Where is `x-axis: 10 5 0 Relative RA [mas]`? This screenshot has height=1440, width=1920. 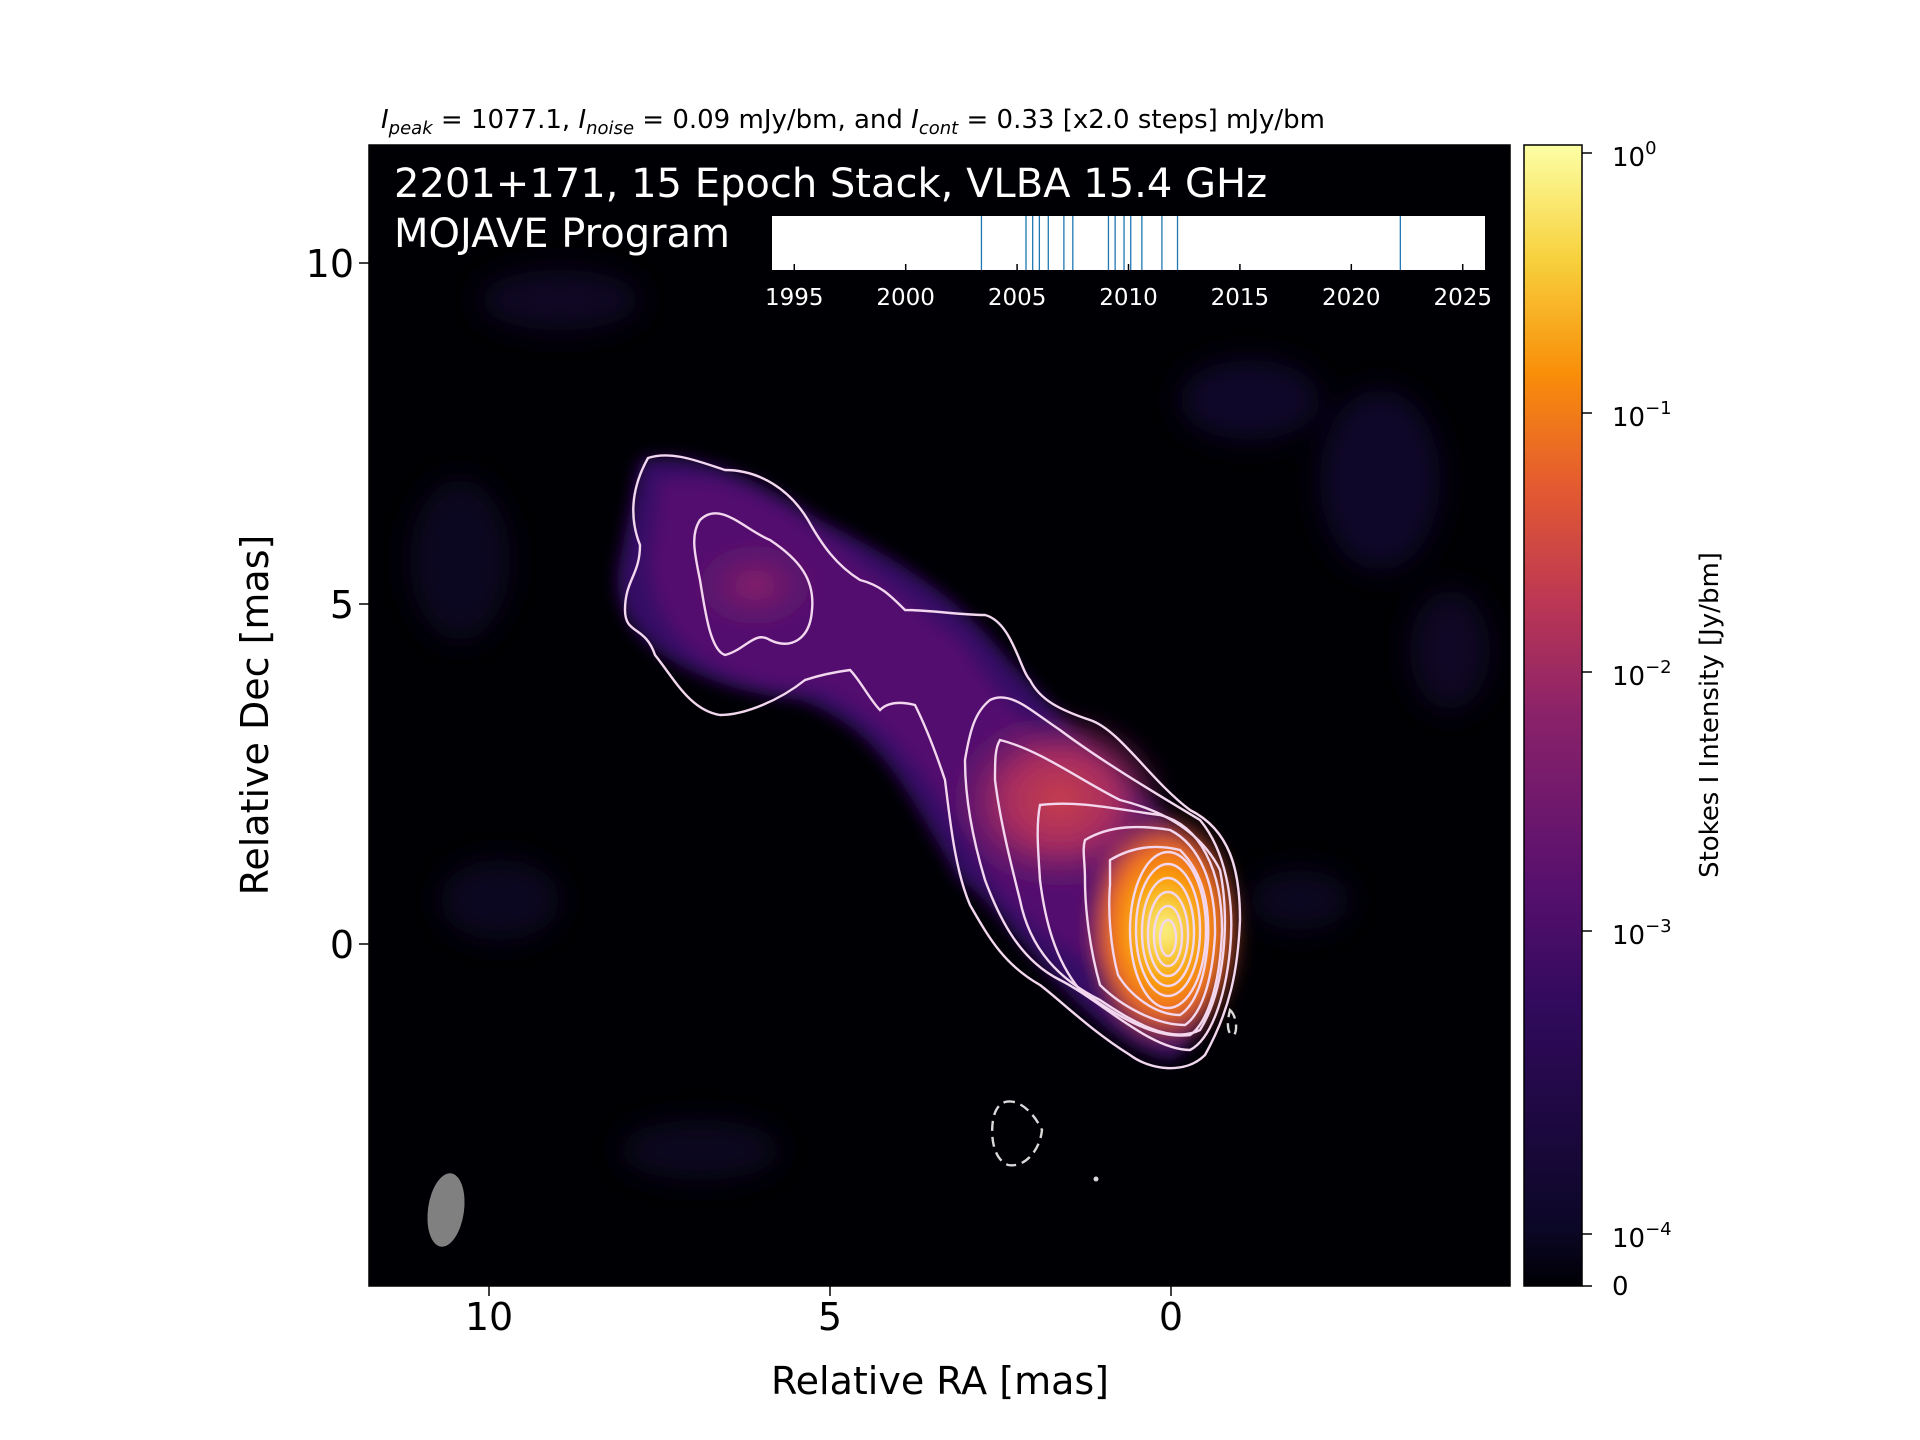 x-axis: 10 5 0 Relative RA [mas] is located at coordinates (824, 1344).